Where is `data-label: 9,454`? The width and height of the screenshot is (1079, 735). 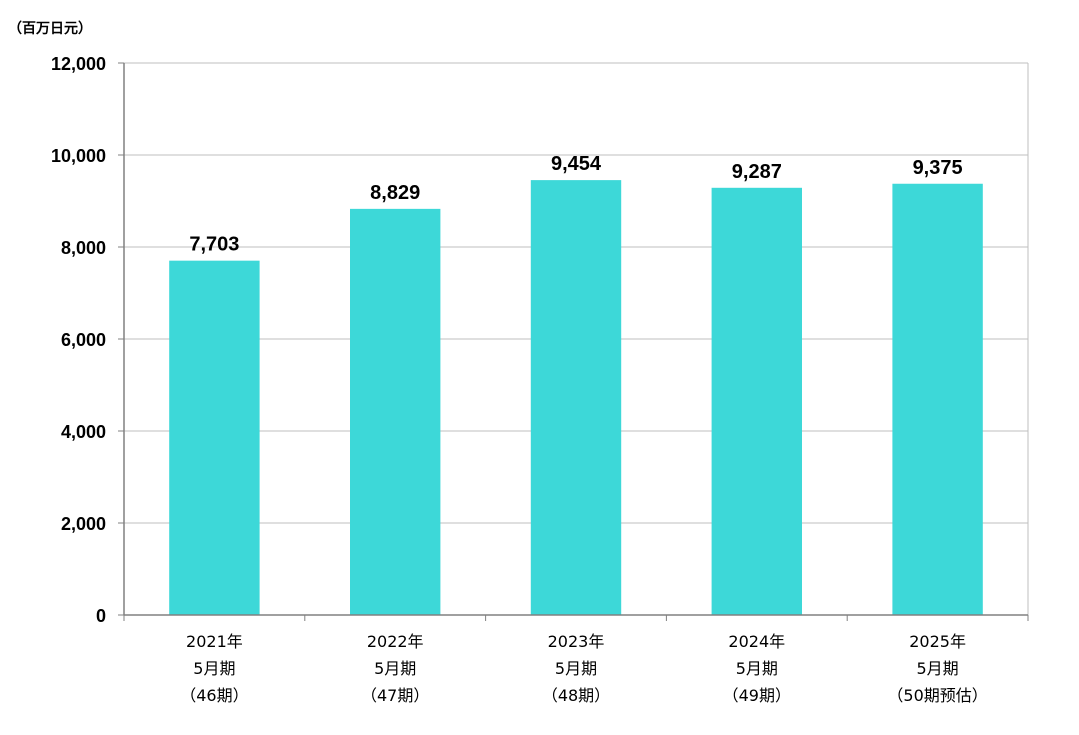
data-label: 9,454 is located at coordinates (576, 164).